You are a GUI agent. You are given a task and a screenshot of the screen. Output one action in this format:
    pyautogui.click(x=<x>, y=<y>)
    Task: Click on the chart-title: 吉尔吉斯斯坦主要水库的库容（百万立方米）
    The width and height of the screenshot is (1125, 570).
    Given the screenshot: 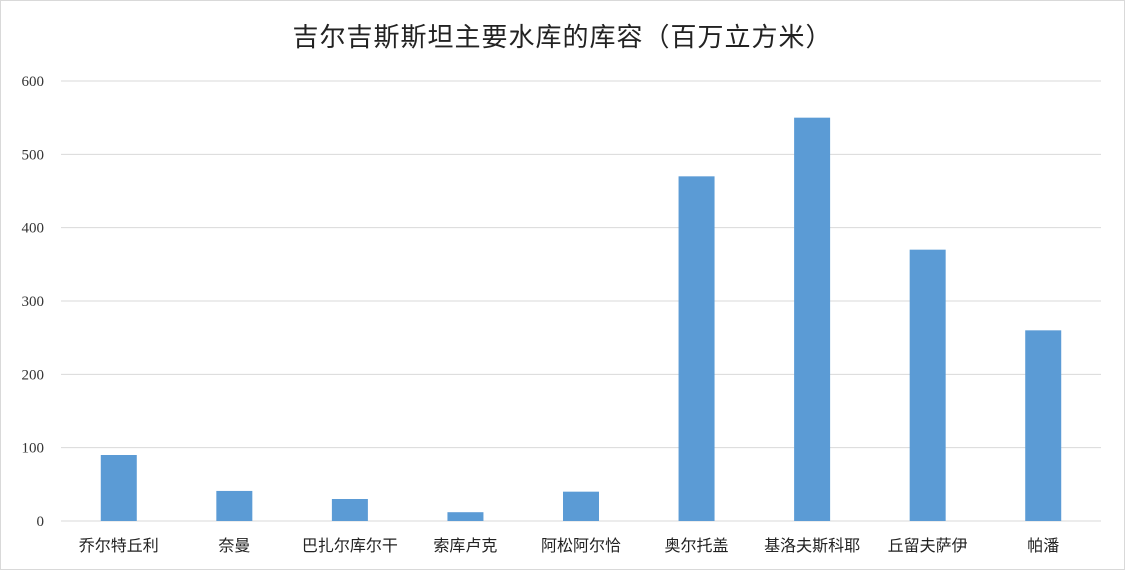 What is the action you would take?
    pyautogui.click(x=562, y=38)
    